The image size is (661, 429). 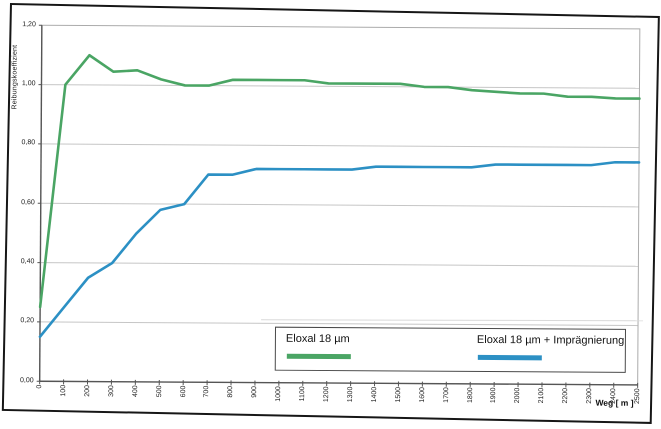 What do you see at coordinates (319, 356) in the screenshot?
I see `legend-swatch-eloxal` at bounding box center [319, 356].